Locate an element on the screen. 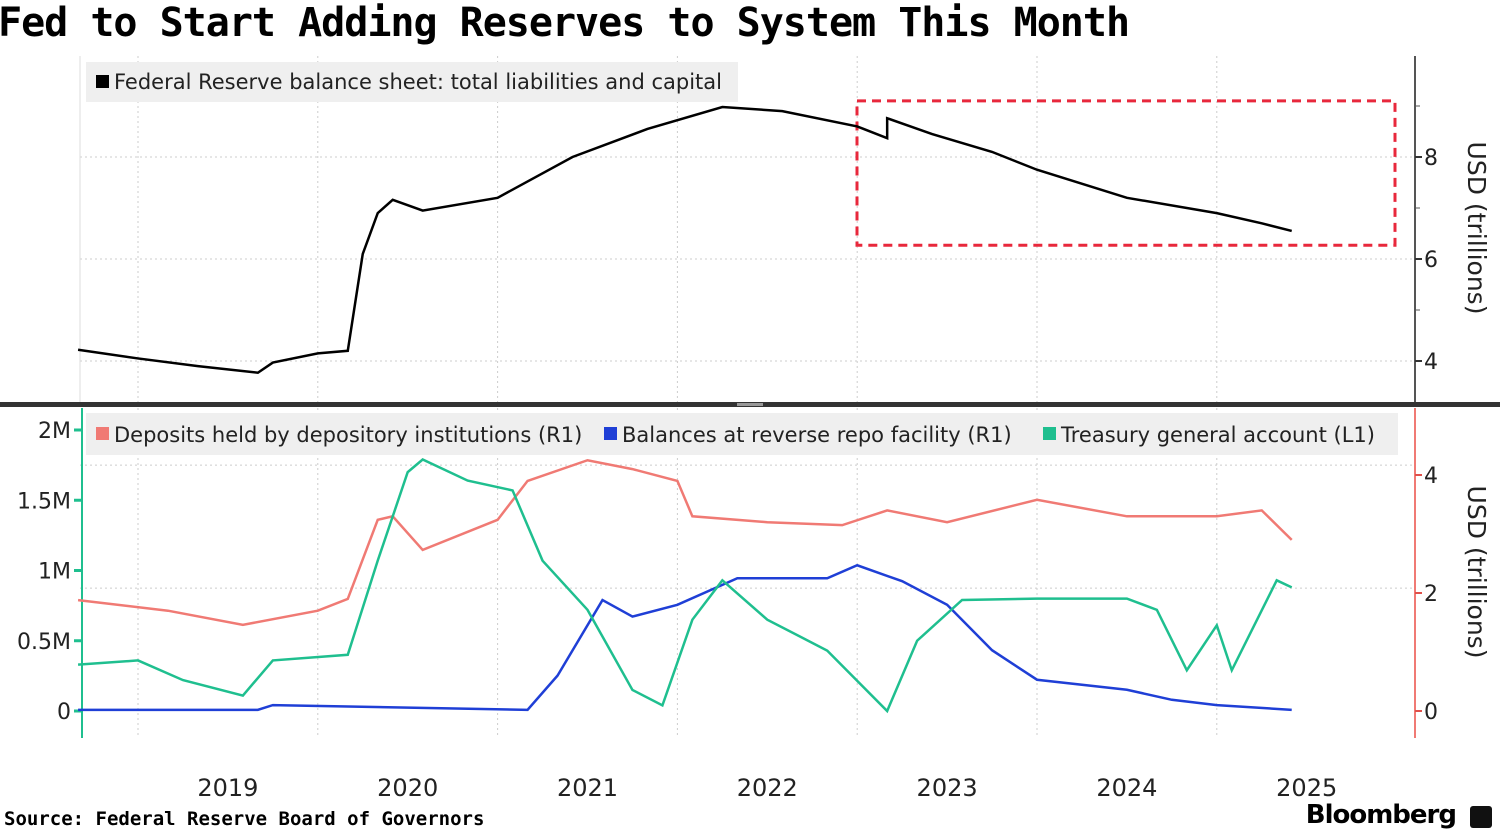 The image size is (1500, 834). top-y-tick-label: 4 is located at coordinates (1431, 362).